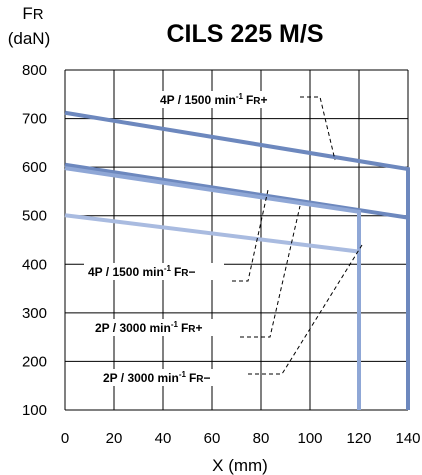  Describe the element at coordinates (149, 327) in the screenshot. I see `series-label-3: 2P / 3000 min-1 FR+` at that location.